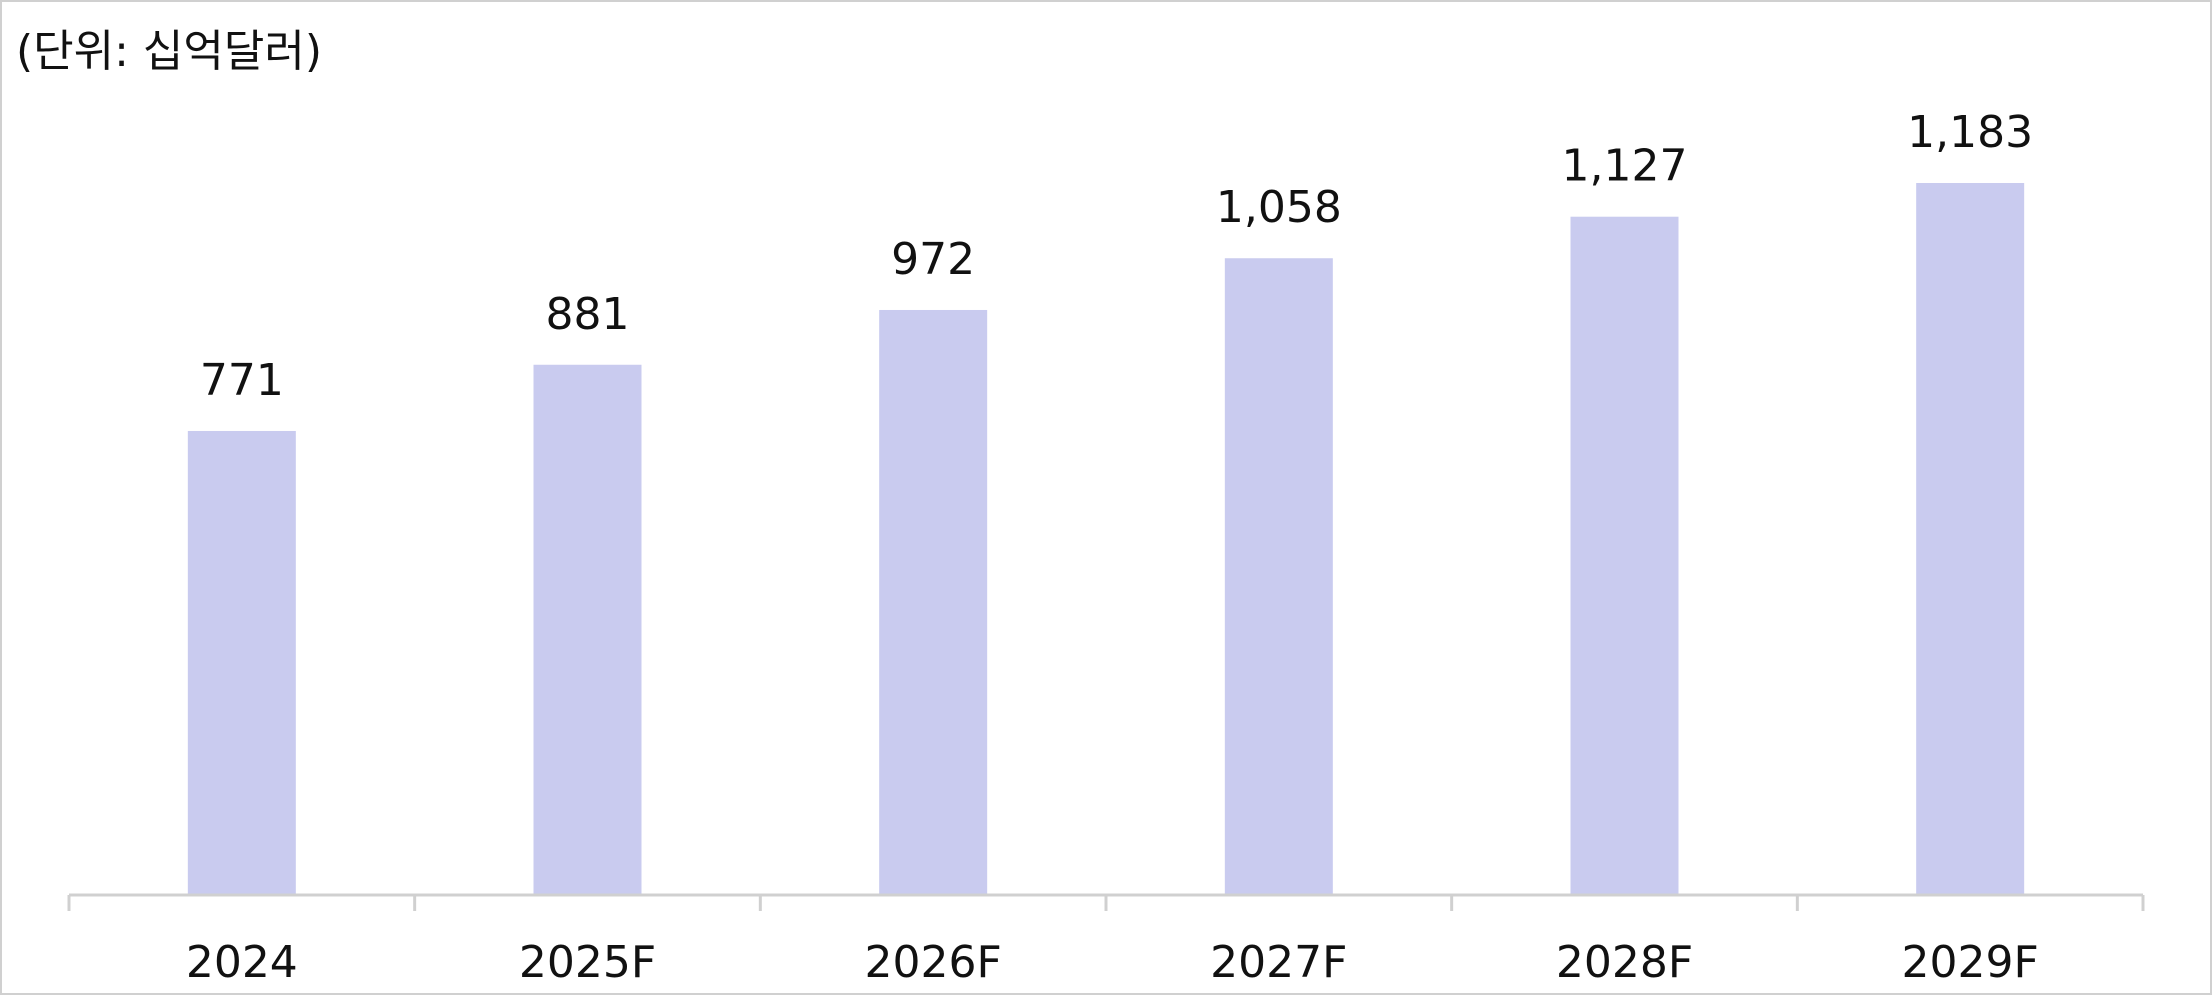  I want to click on x-tick-label: 2025F, so click(587, 962).